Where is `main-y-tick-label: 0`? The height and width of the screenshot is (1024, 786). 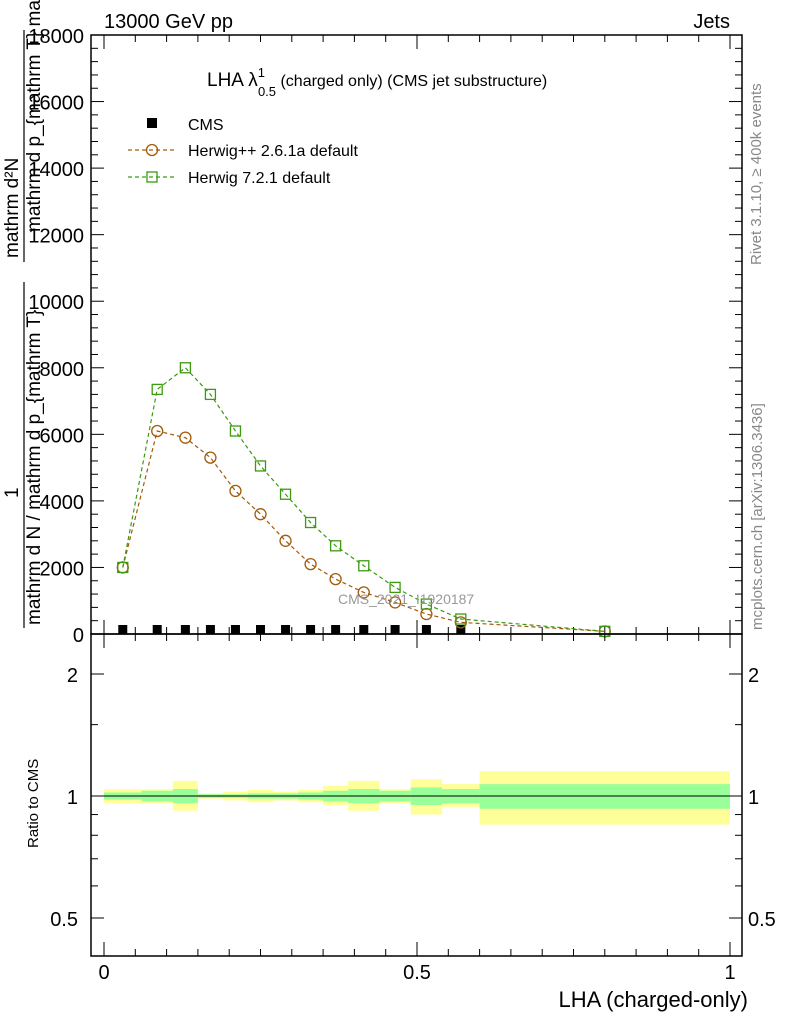 main-y-tick-label: 0 is located at coordinates (78, 636).